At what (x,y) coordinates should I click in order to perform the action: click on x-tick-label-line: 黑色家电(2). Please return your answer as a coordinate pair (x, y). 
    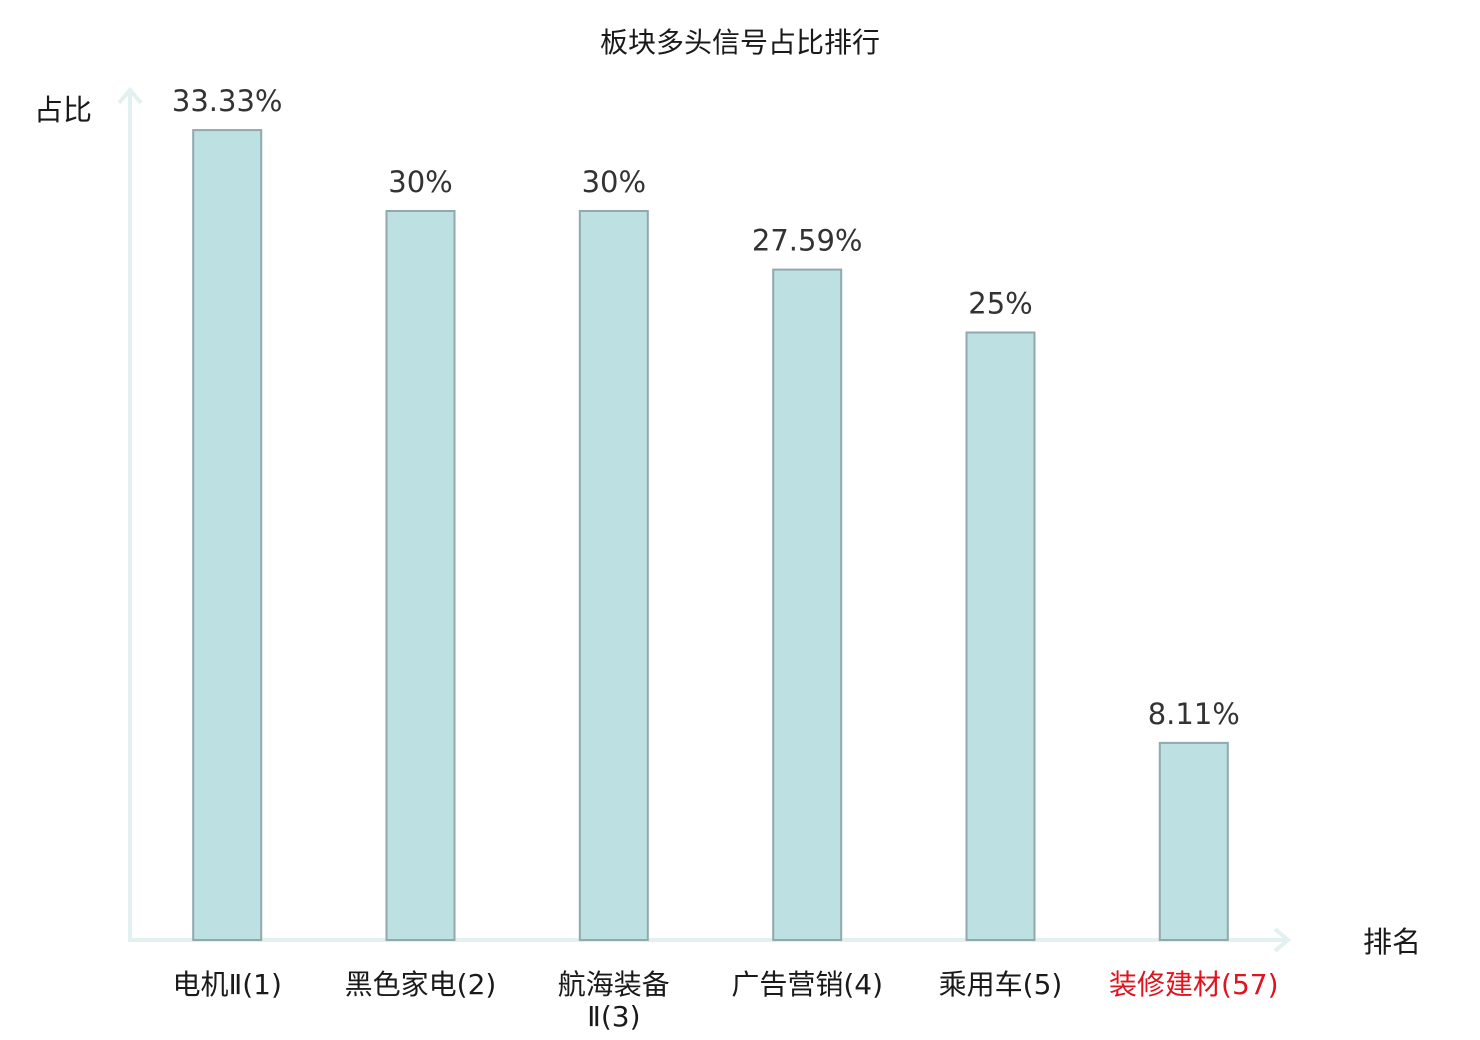
    Looking at the image, I should click on (421, 984).